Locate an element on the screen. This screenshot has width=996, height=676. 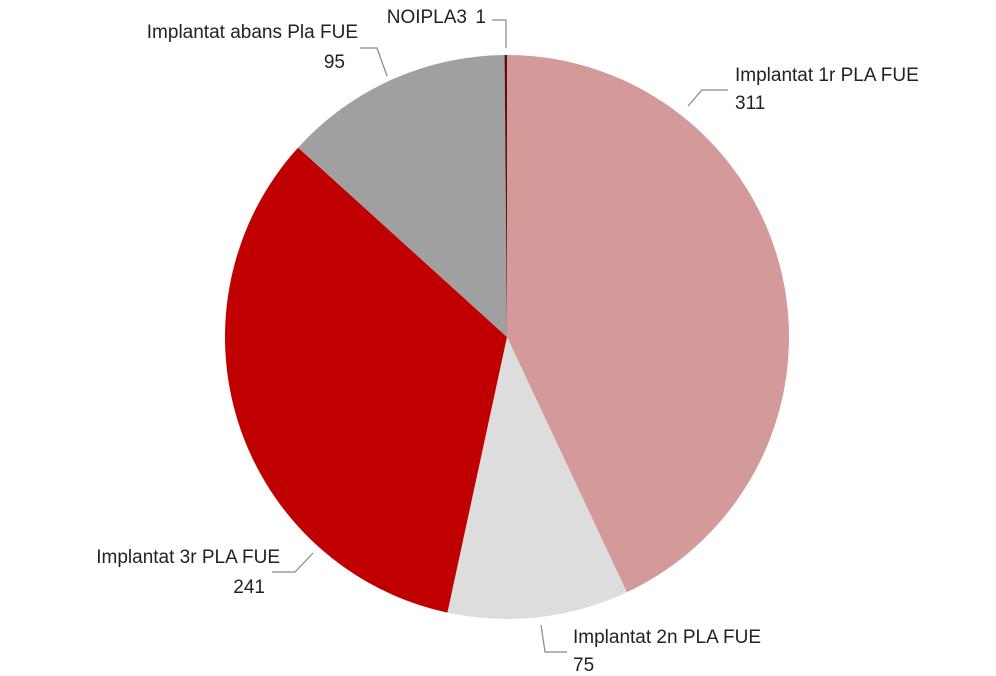
slice-label: NOIPLA3 is located at coordinates (427, 17).